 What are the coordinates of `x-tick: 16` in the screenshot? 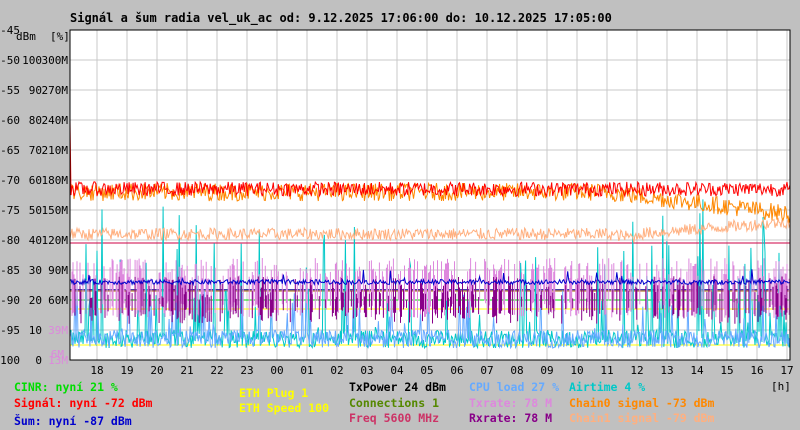 It's located at (756, 370).